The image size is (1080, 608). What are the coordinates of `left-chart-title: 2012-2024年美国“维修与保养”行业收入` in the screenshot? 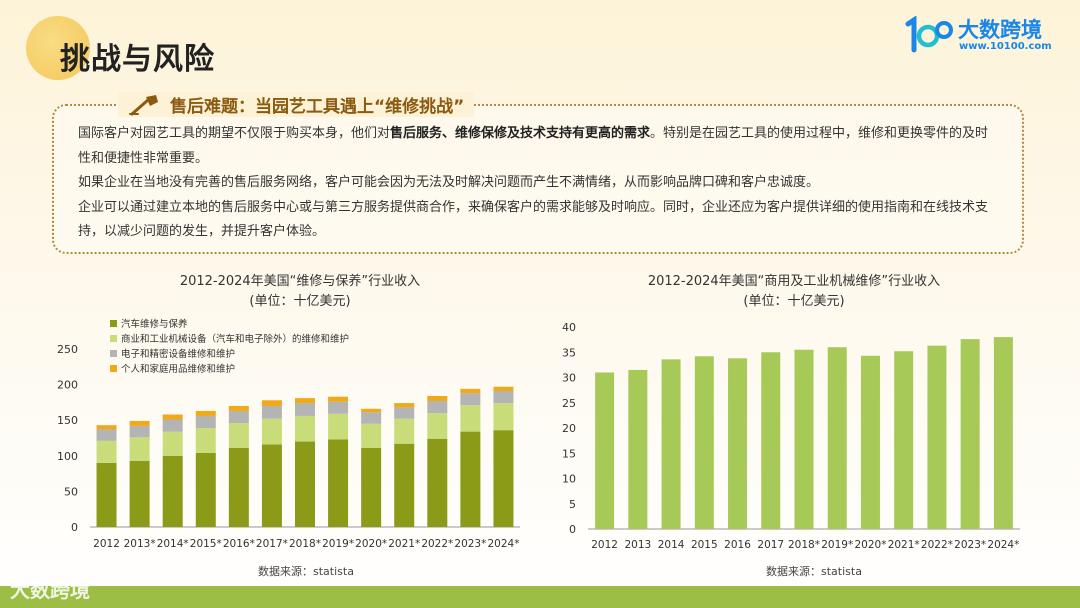 It's located at (300, 281).